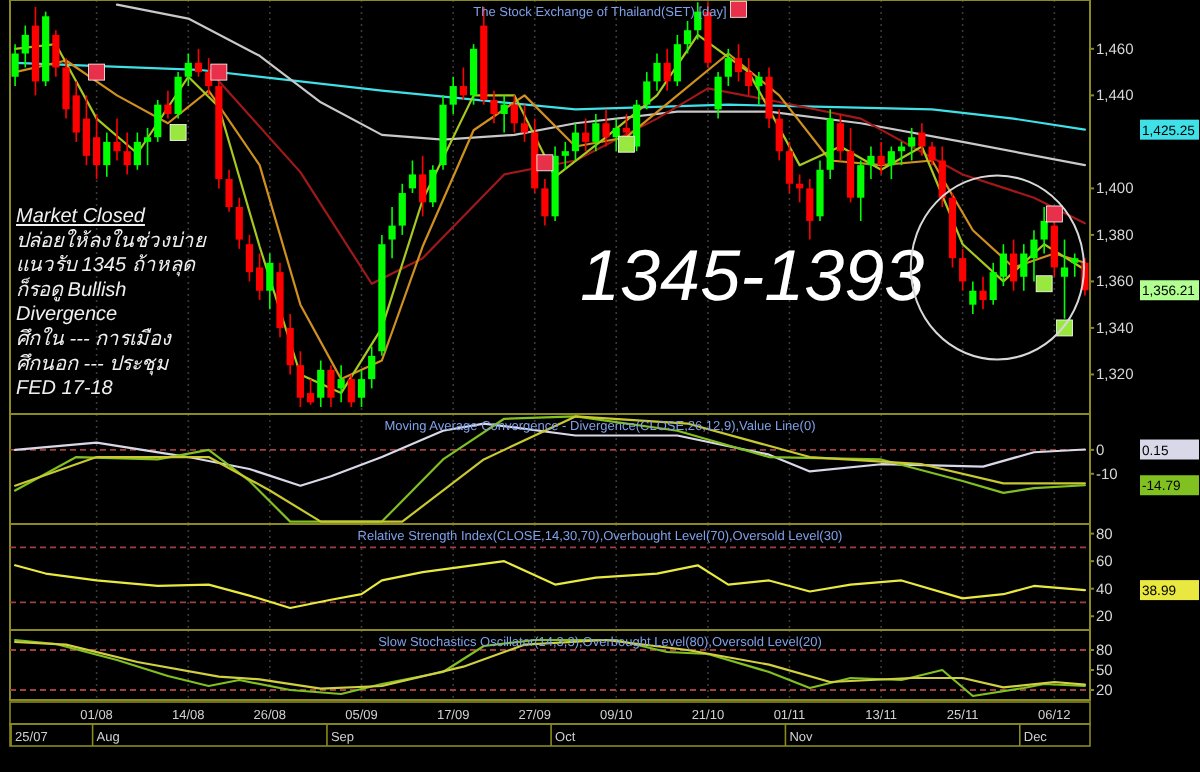 This screenshot has width=1200, height=772. What do you see at coordinates (81, 217) in the screenshot?
I see `annotation: Market Closed` at bounding box center [81, 217].